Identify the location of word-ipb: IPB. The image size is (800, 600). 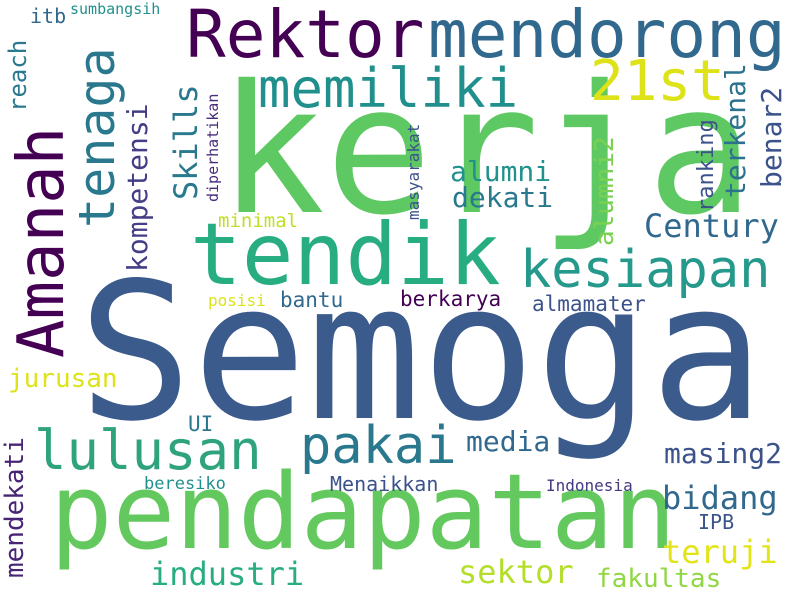
(716, 522).